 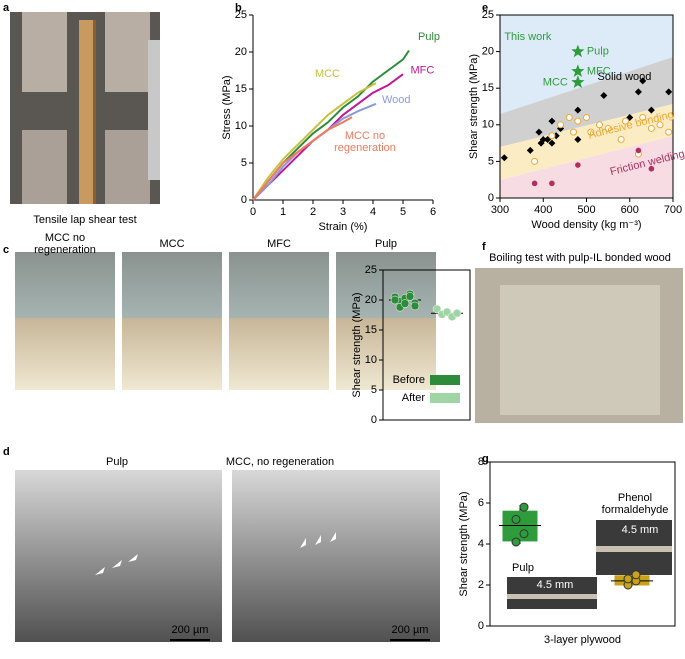 I want to click on title-c: MCC no regeneration, so click(x=65, y=244).